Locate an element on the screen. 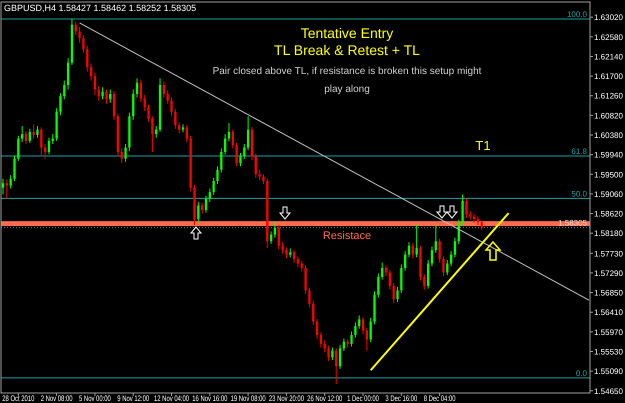 The width and height of the screenshot is (625, 403). y-tick-label: 1.62580 is located at coordinates (609, 37).